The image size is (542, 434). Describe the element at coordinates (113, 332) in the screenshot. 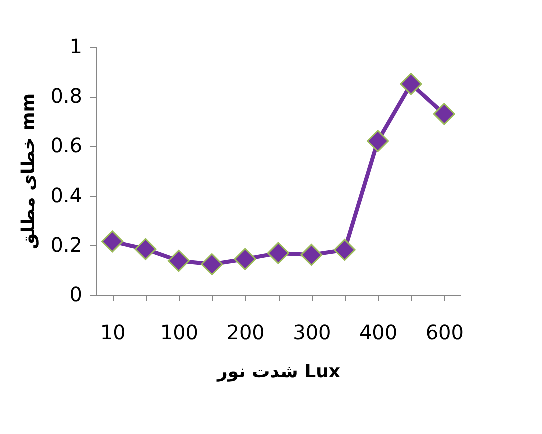

I see `x-tick-label: 10` at that location.